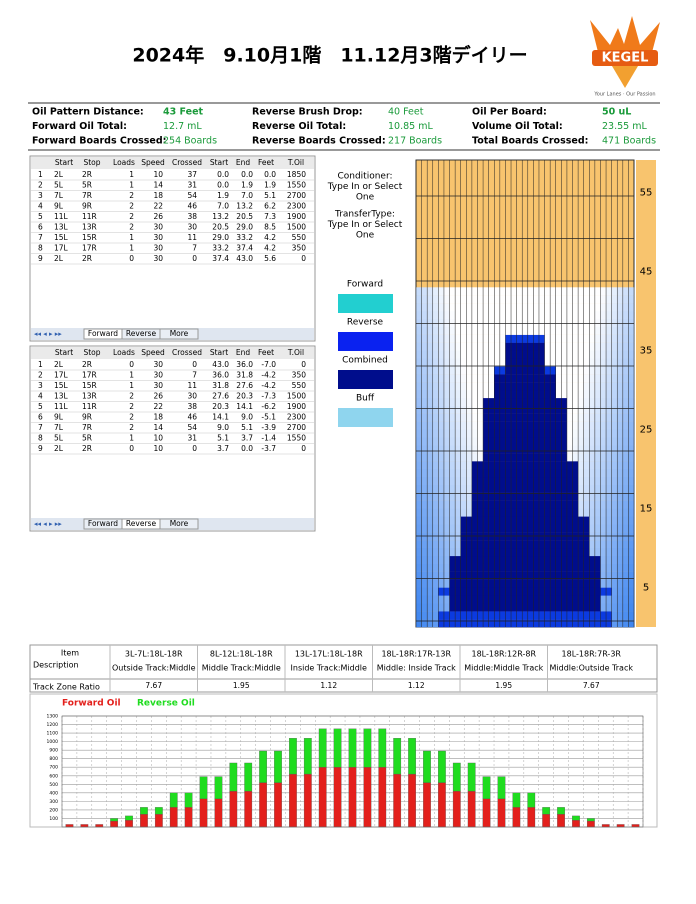  I want to click on table-cell: 0, so click(194, 364).